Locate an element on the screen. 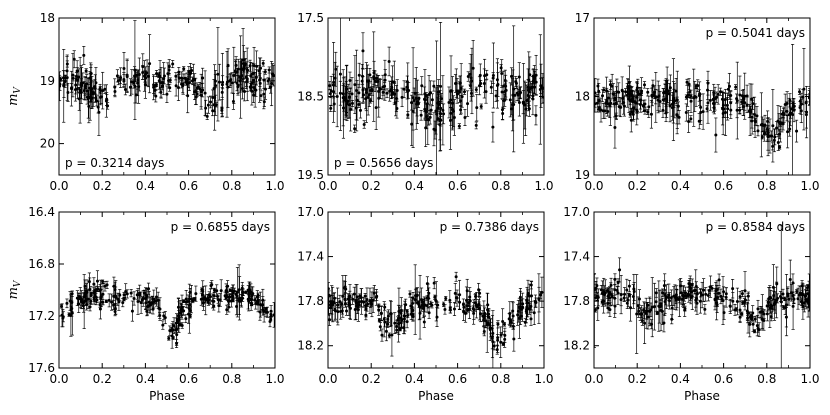 The image size is (830, 415). x-tick-label: 0.0 is located at coordinates (327, 379).